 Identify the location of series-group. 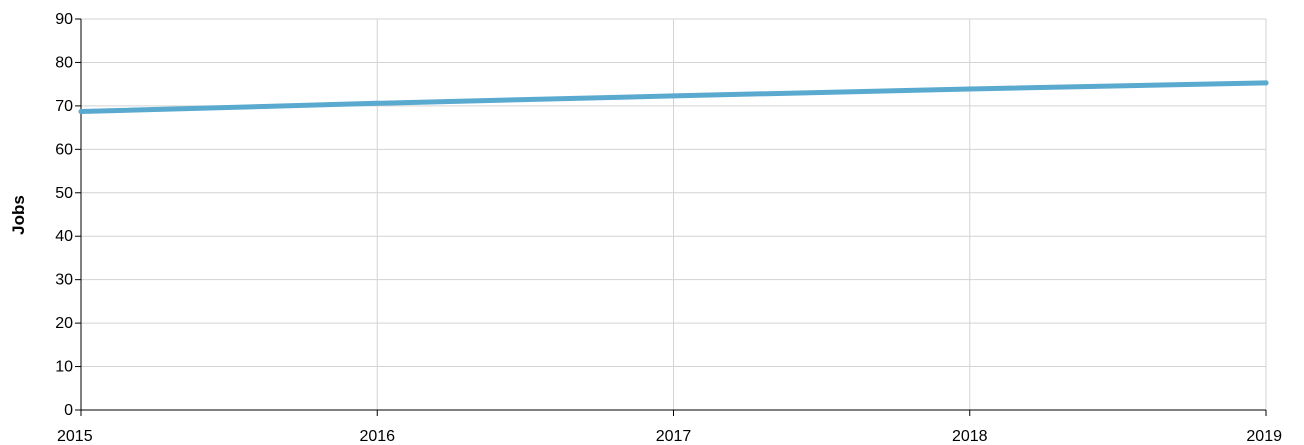
(673, 97).